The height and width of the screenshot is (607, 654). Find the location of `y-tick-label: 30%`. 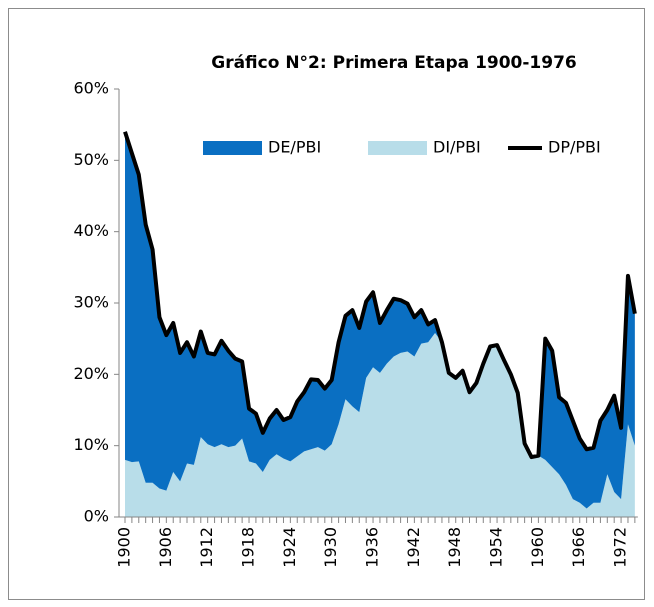

y-tick-label: 30% is located at coordinates (91, 302).